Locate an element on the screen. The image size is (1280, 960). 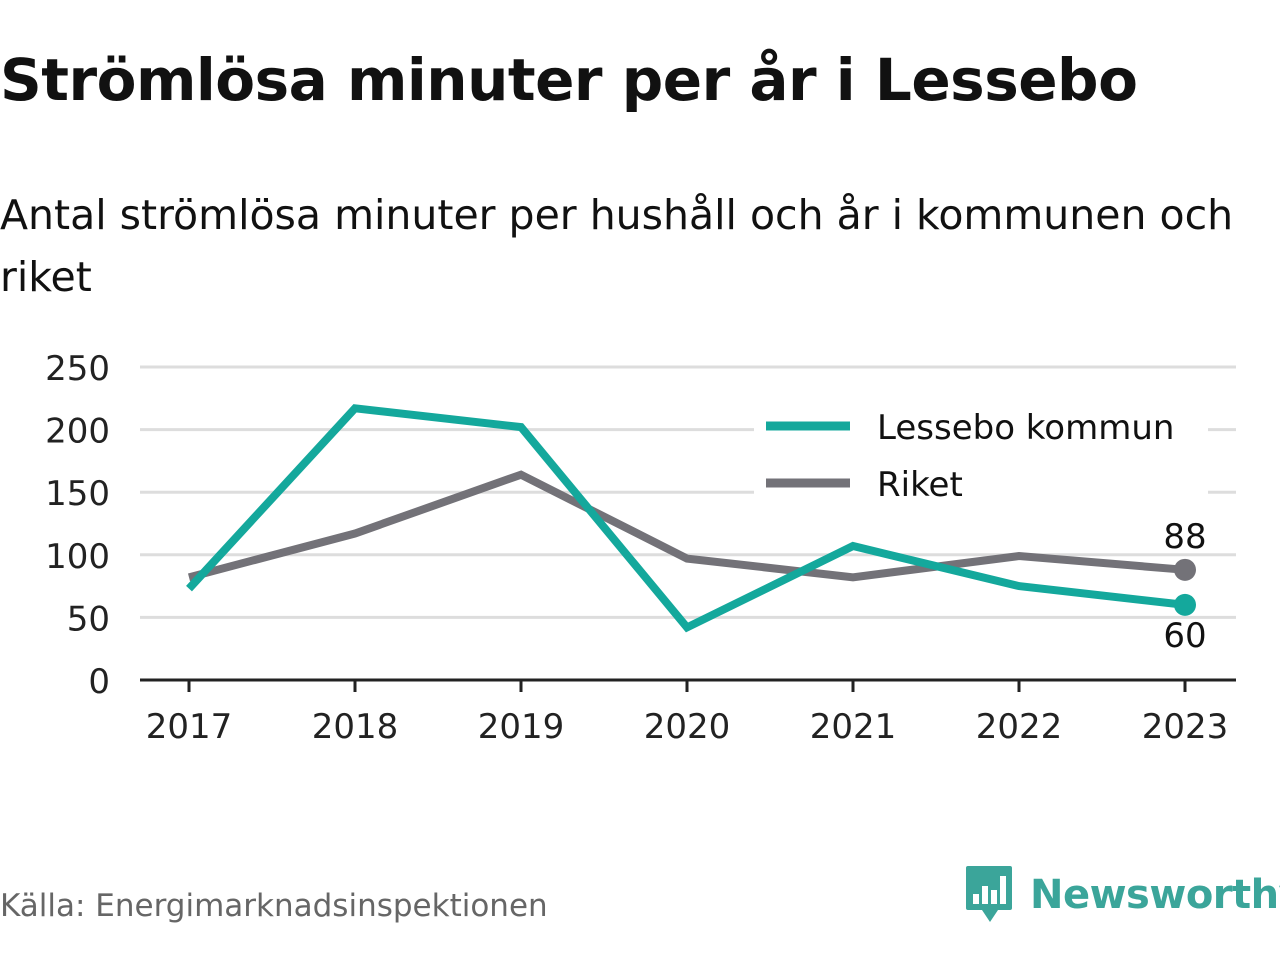
legend-label-1: Lessebo kommun is located at coordinates (1025, 428).